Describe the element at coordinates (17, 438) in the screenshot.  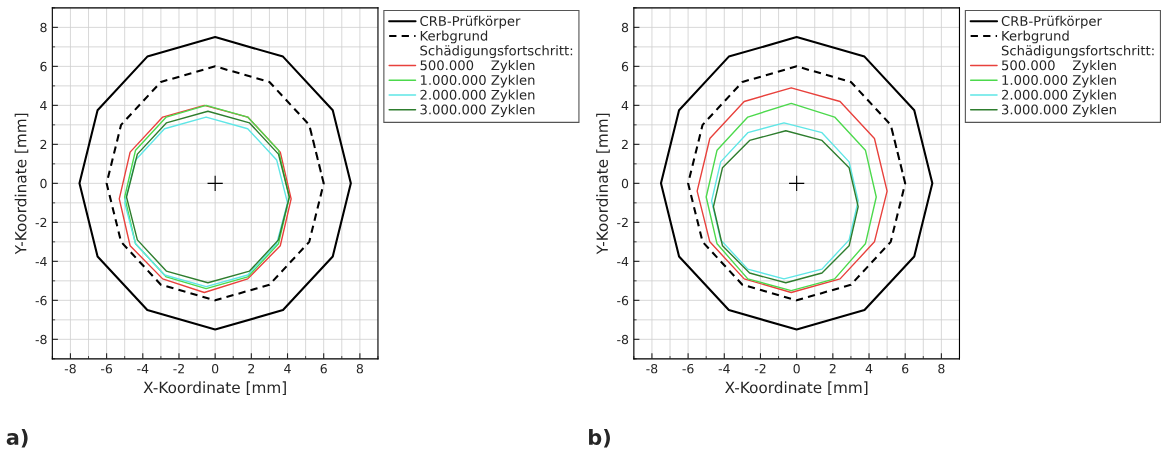
I see `text: a)` at that location.